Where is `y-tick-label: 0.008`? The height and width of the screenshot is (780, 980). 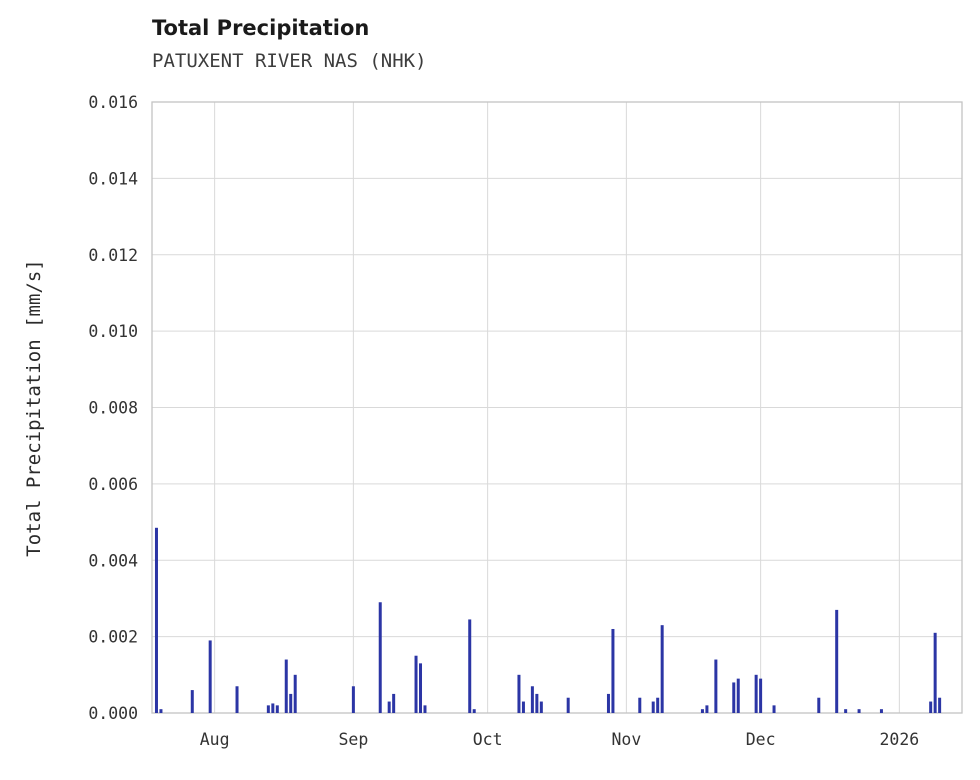
y-tick-label: 0.008 is located at coordinates (113, 408).